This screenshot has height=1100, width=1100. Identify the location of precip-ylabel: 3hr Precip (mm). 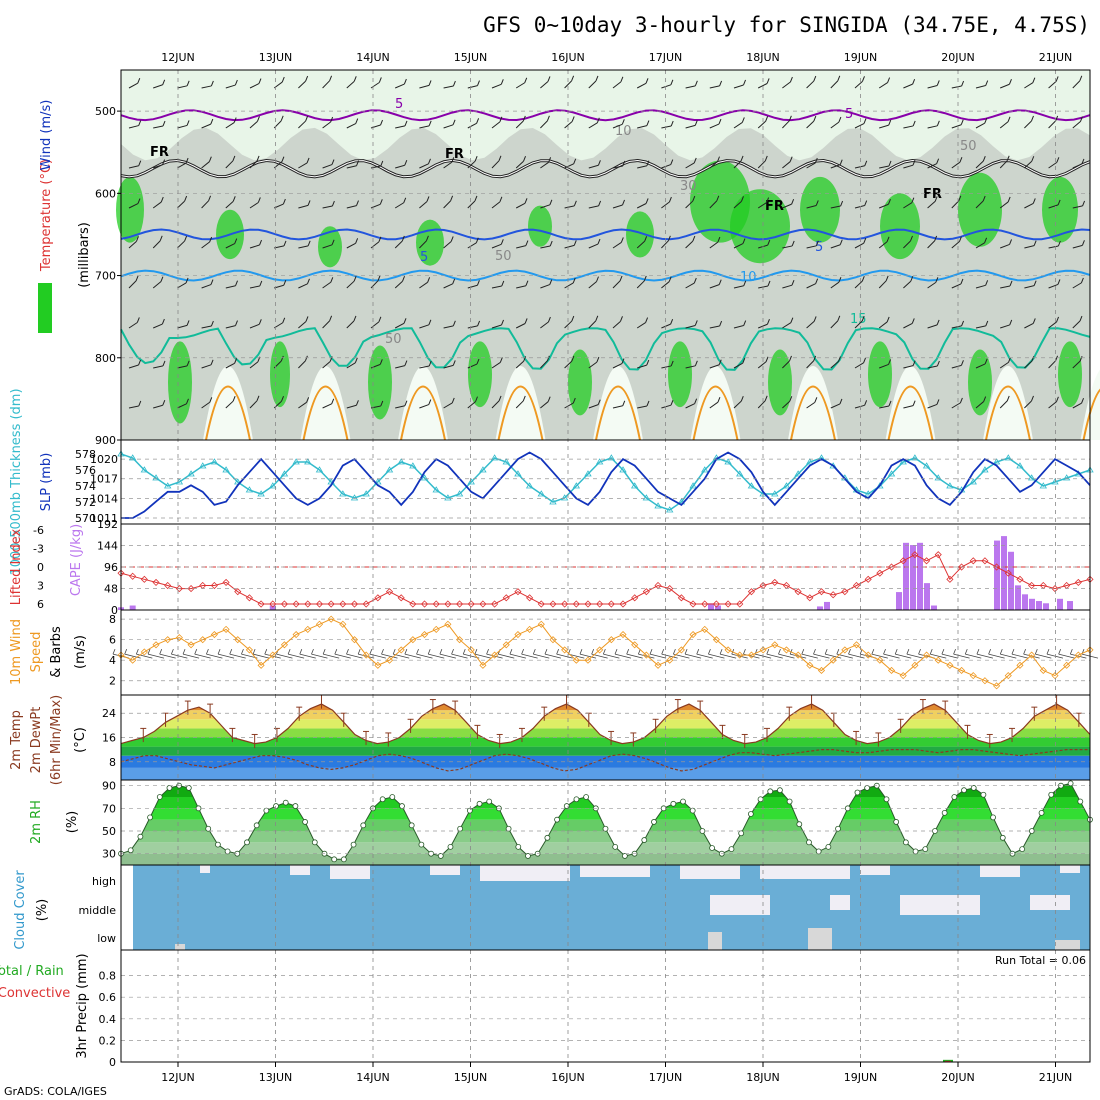
(82, 1005).